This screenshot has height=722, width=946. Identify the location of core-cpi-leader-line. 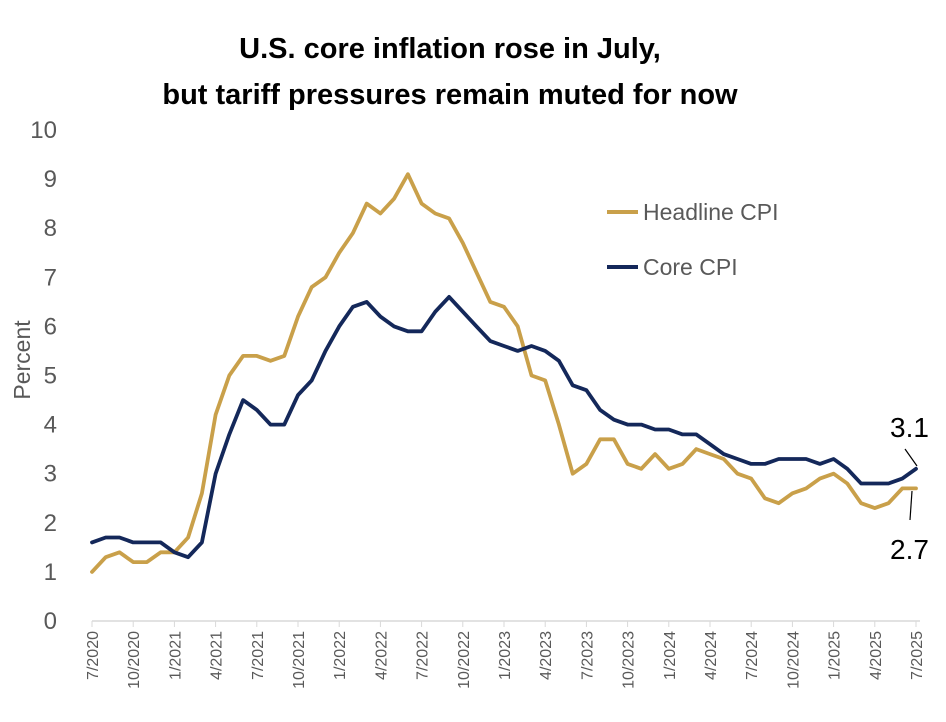
(911, 457).